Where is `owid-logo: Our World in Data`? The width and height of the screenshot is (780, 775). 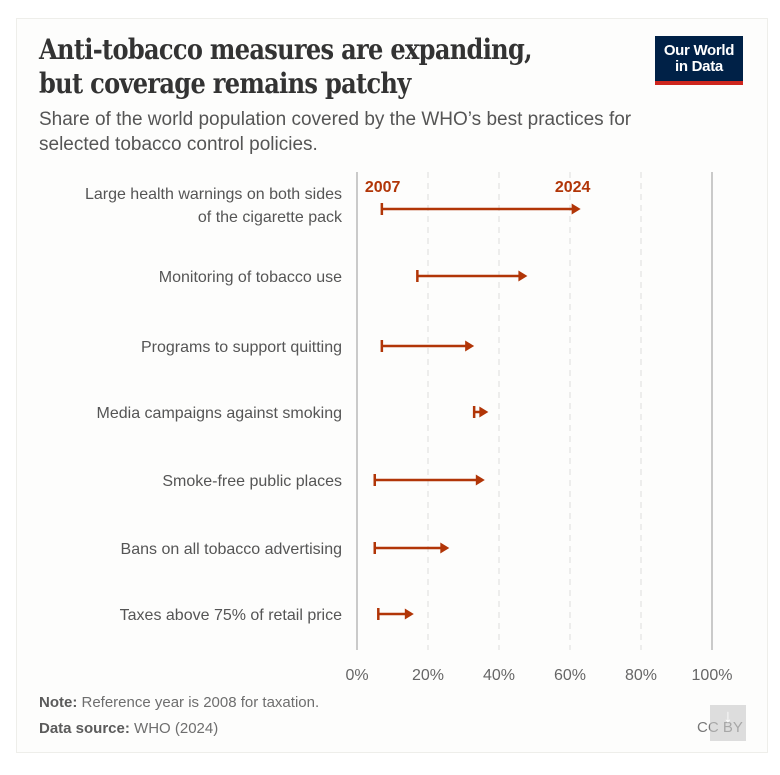
owid-logo: Our World in Data is located at coordinates (699, 60).